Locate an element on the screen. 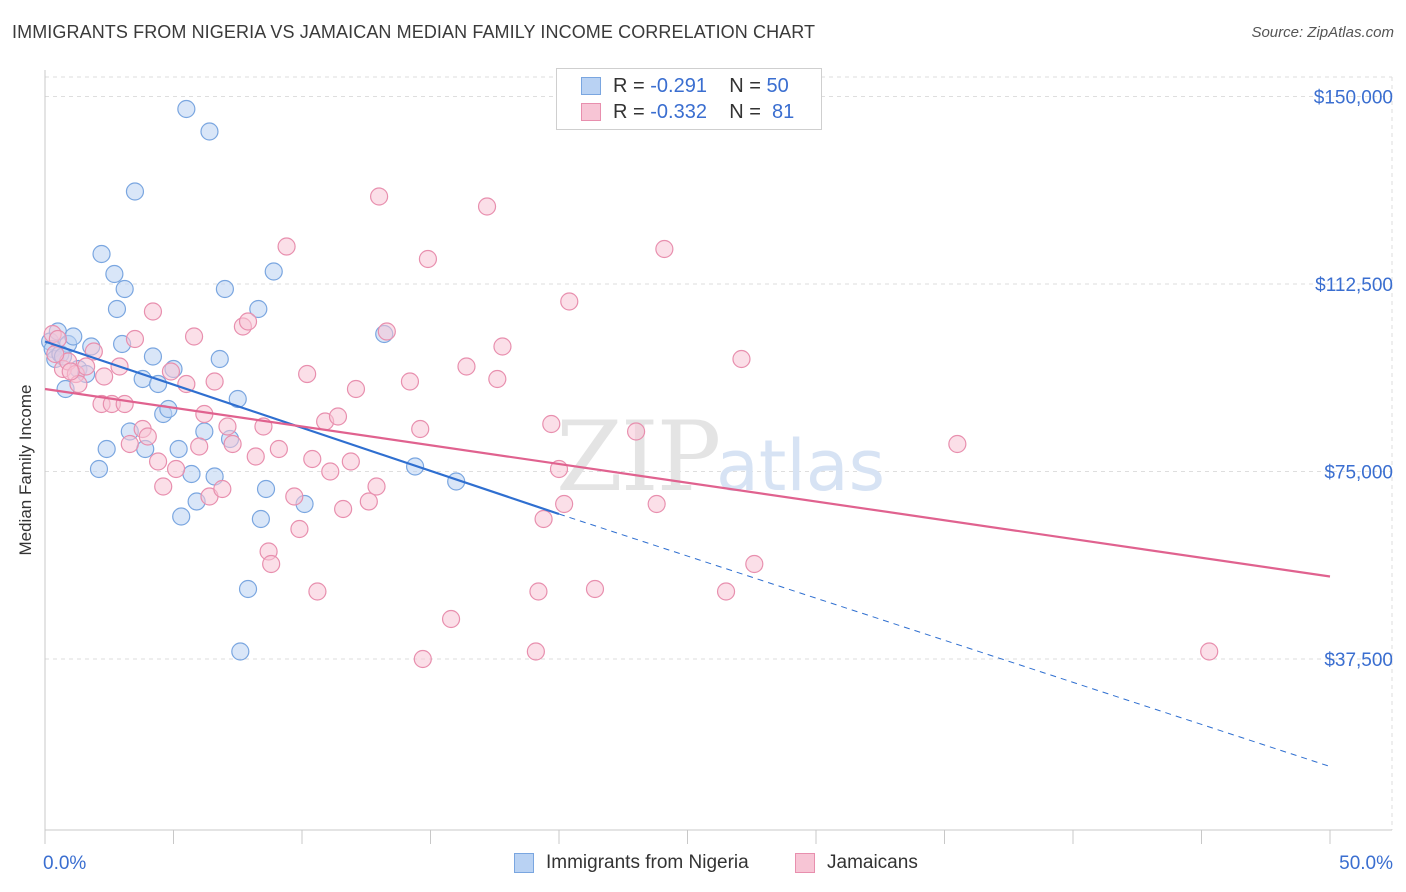 The height and width of the screenshot is (892, 1406). y-tick-labels: $37,500 $75,000 $112,500 $150,000 is located at coordinates (1353, 380).